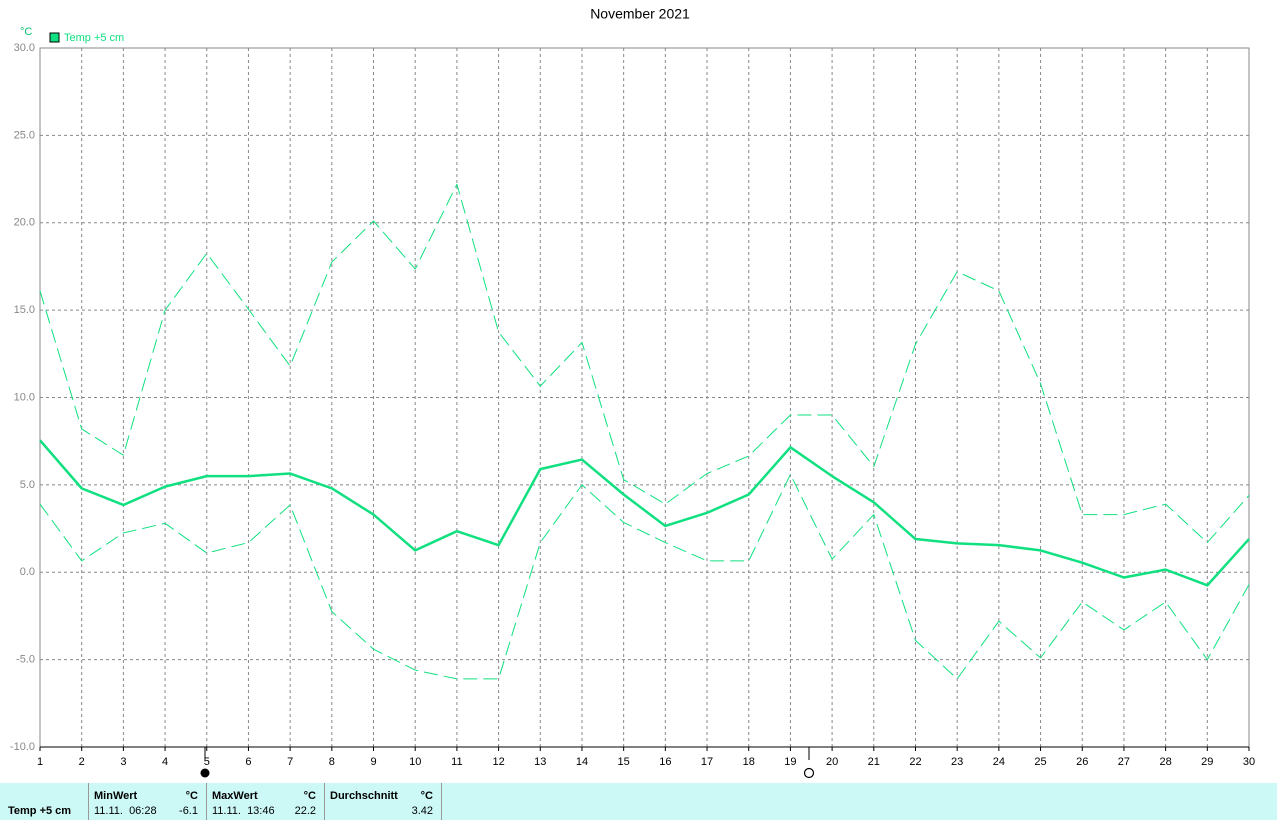 Image resolution: width=1277 pixels, height=820 pixels. What do you see at coordinates (582, 762) in the screenshot?
I see `x-tick-label: 14` at bounding box center [582, 762].